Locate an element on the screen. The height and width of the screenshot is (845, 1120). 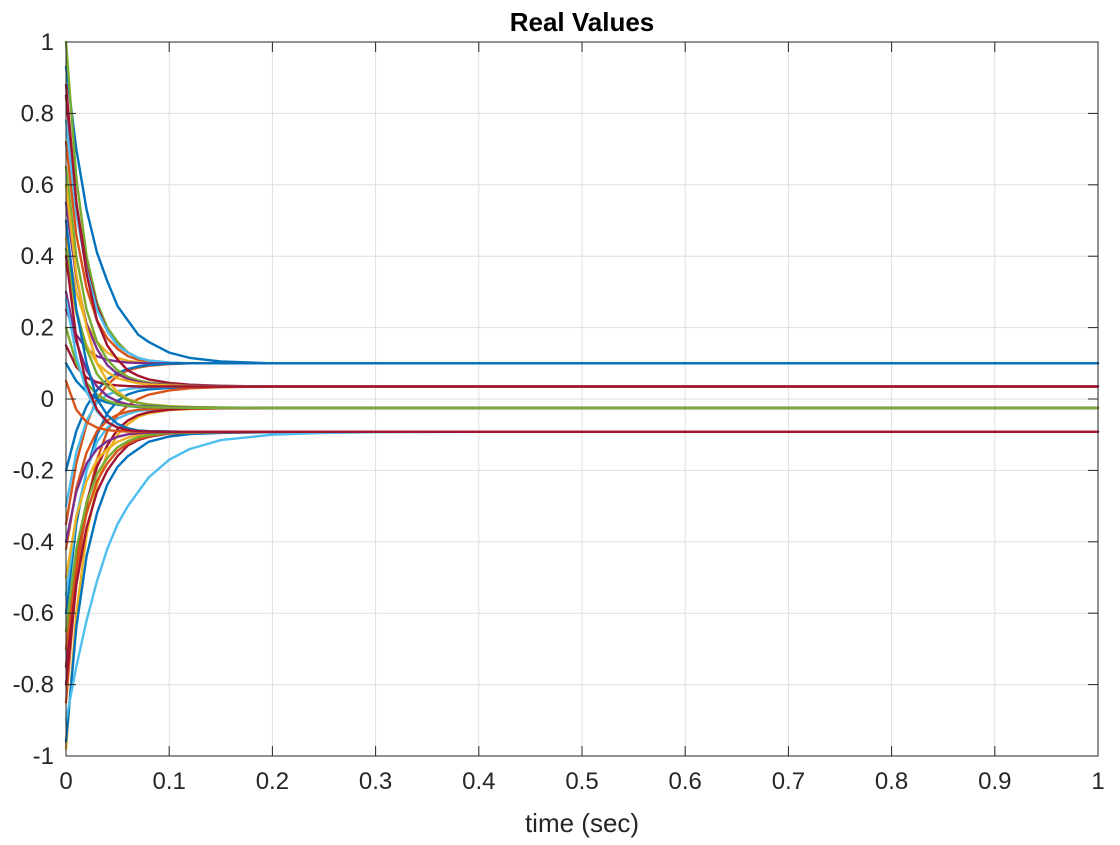
x-tick-label: 0.1 is located at coordinates (169, 781).